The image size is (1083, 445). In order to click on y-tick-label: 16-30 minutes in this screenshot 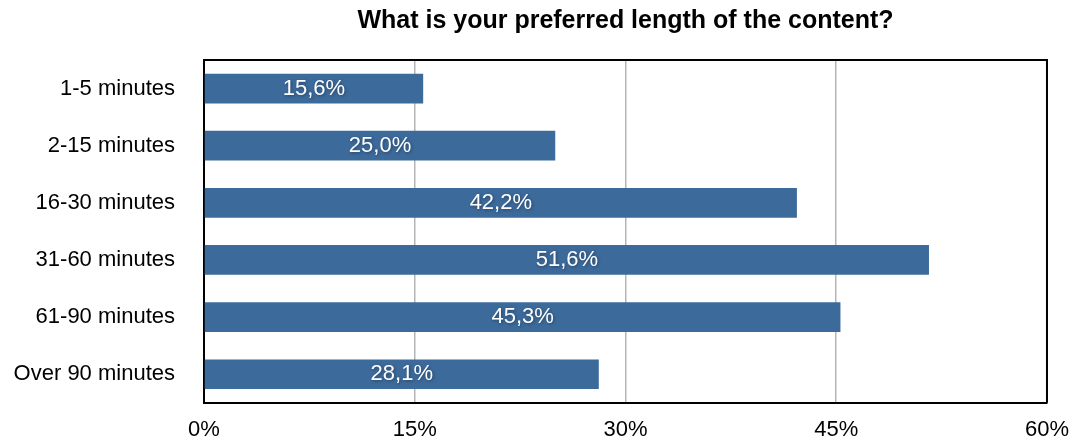, I will do `click(105, 201)`.